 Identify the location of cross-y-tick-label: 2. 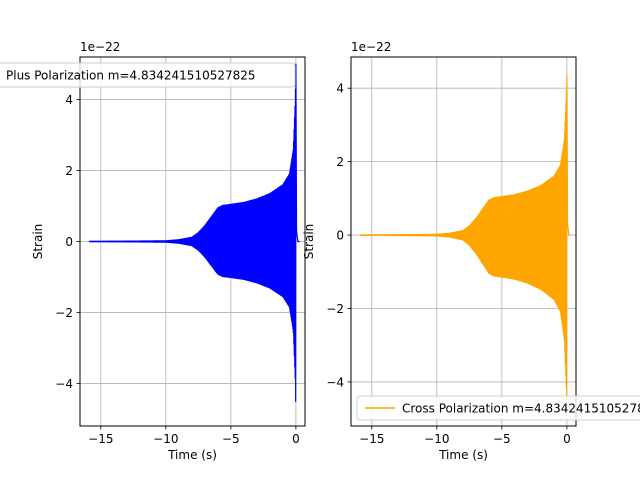
(340, 162).